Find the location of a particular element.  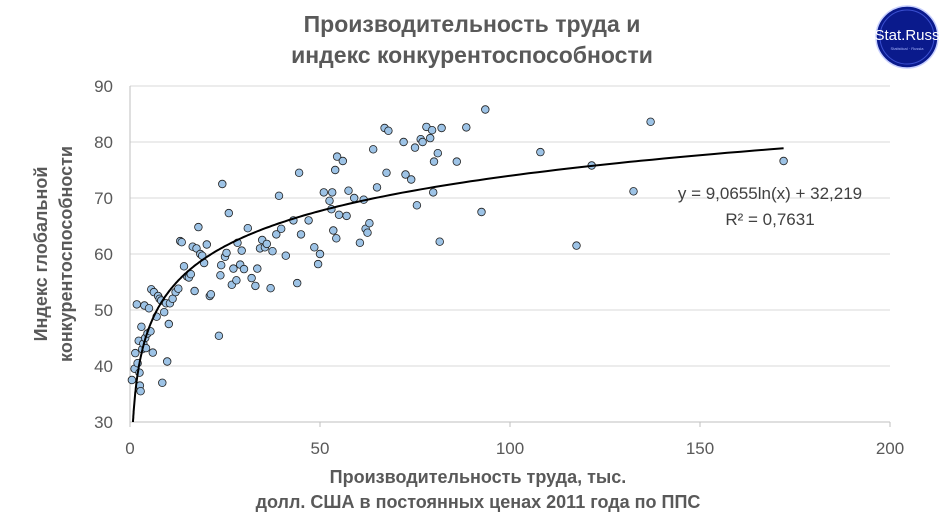

y-axis-title-line-1: Индекс глобальной is located at coordinates (41, 254).